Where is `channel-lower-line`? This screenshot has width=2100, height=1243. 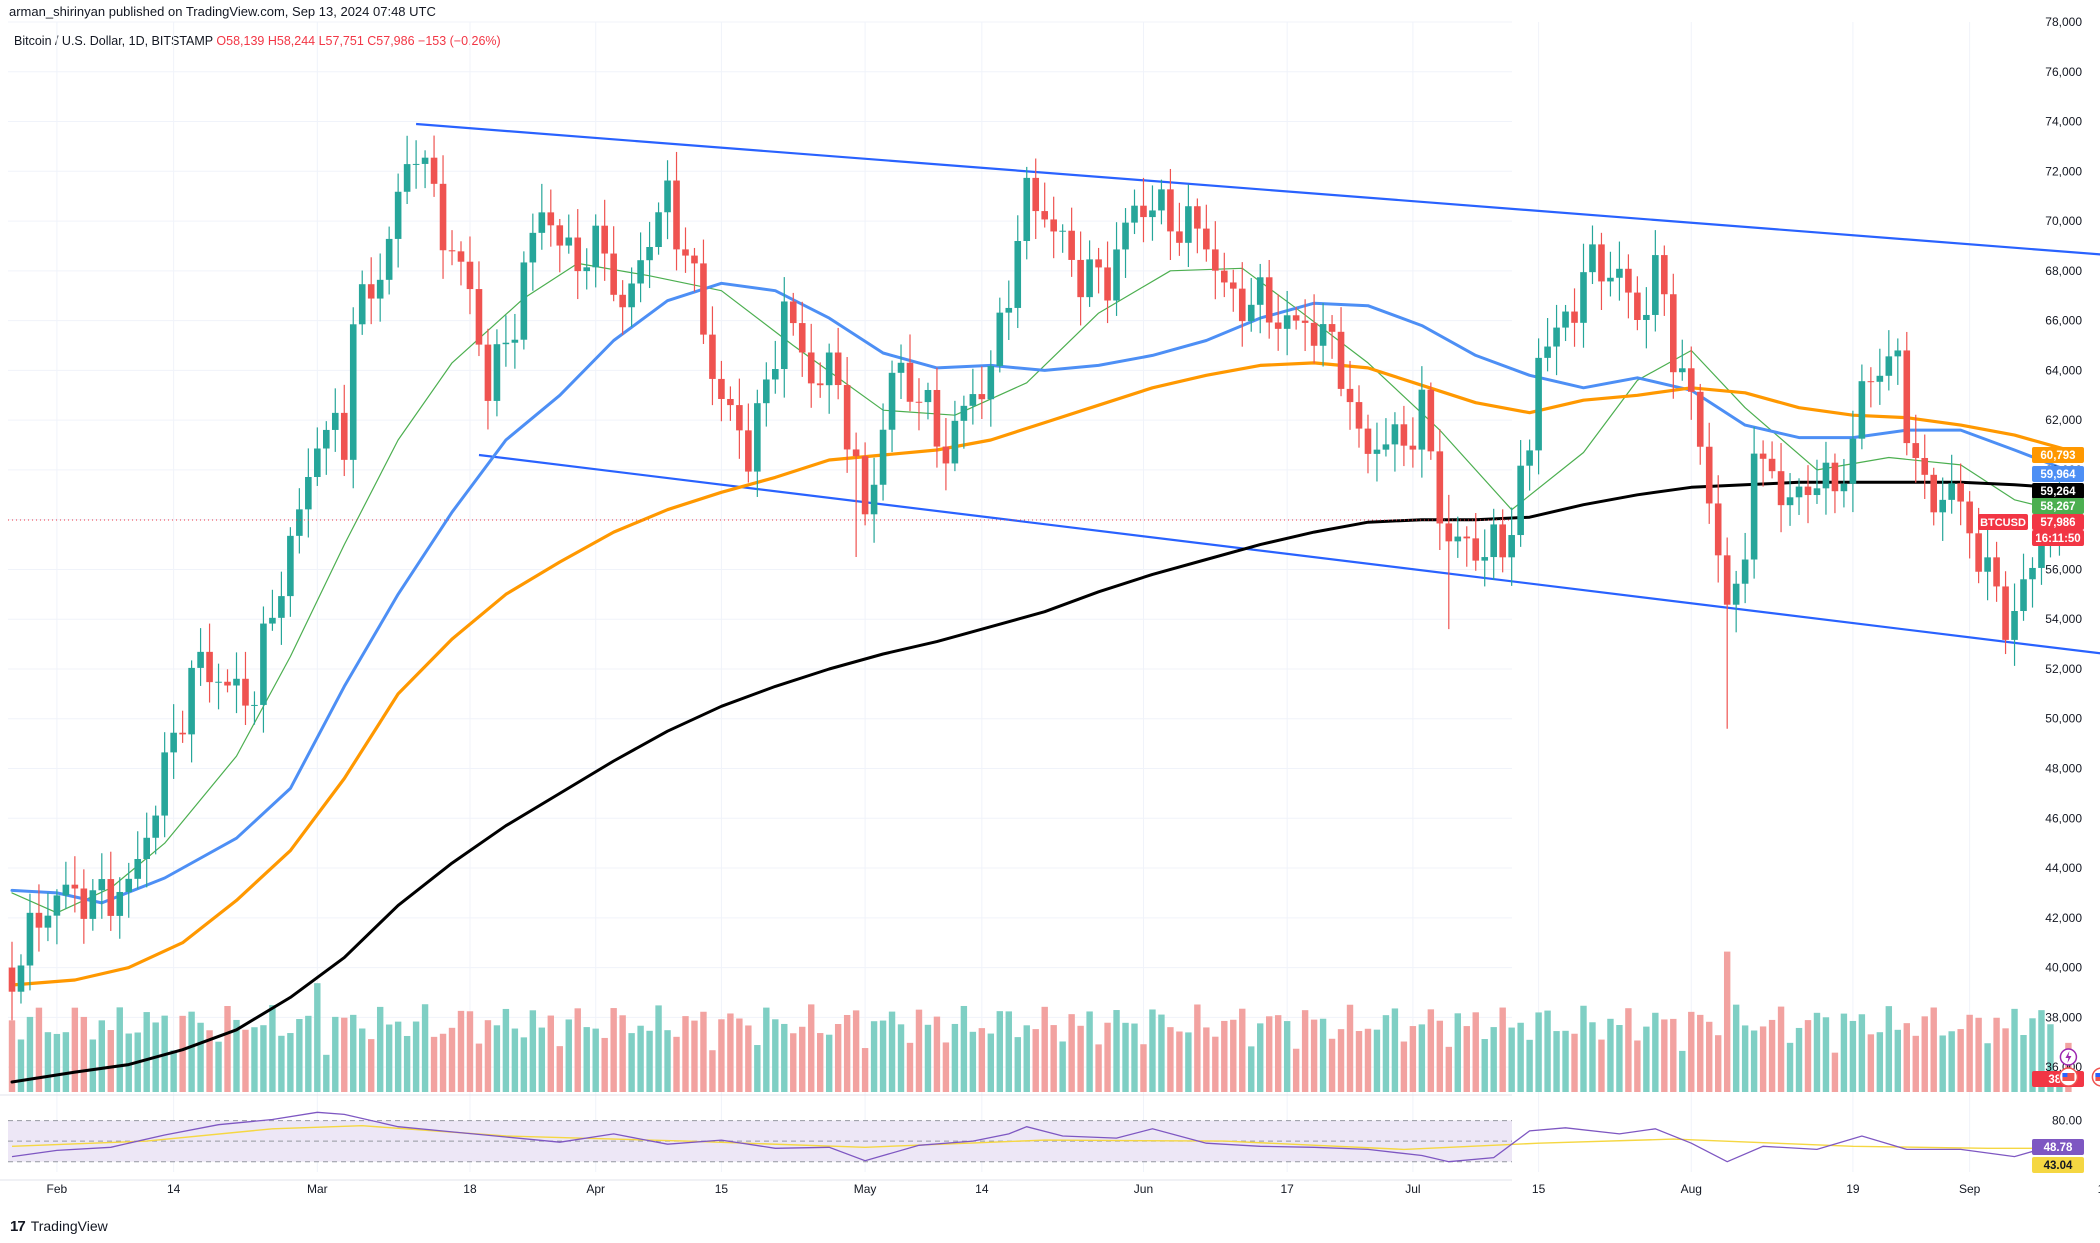
channel-lower-line is located at coordinates (1289, 566).